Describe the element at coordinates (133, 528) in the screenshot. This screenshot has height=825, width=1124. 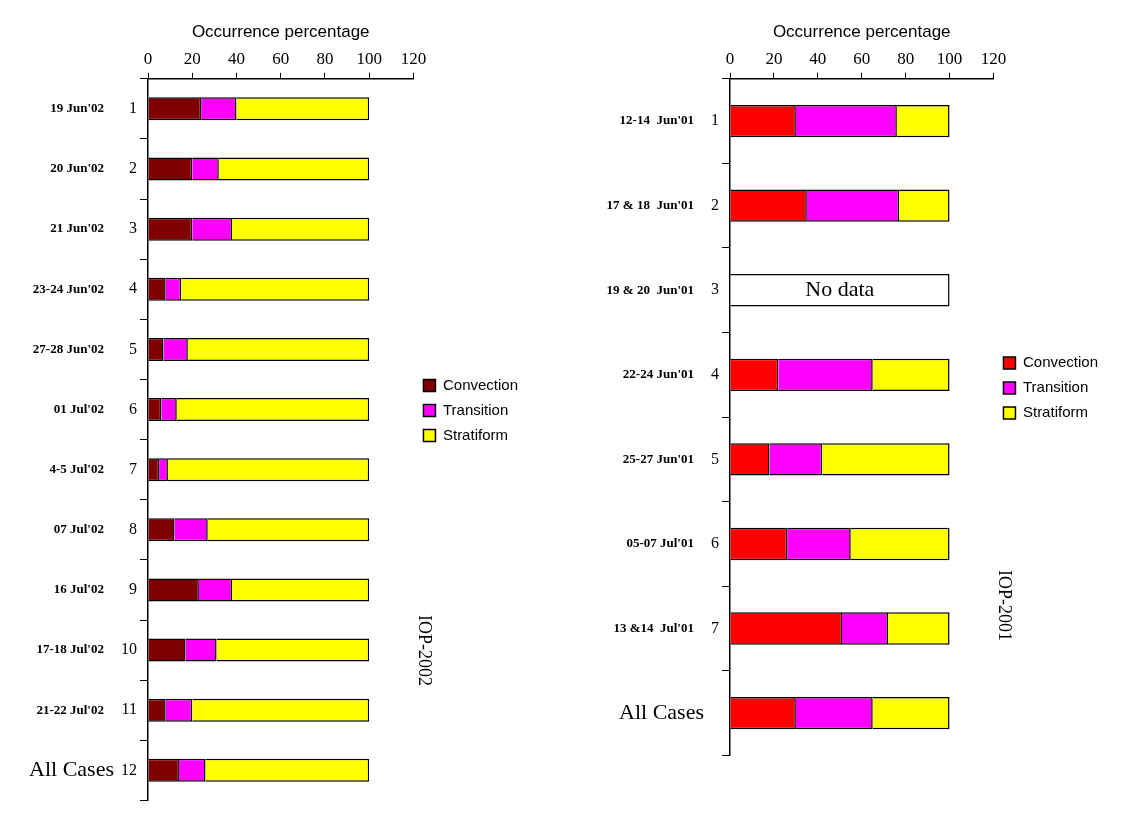
I see `y-tick-label: 8` at that location.